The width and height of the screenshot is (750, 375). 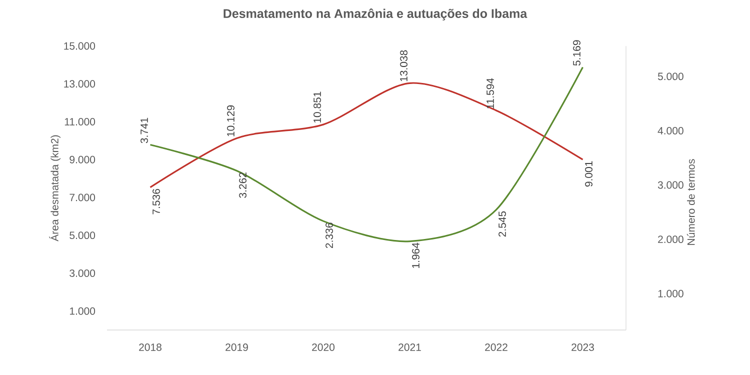 I want to click on y2-tick-label: 2.000, so click(x=671, y=240).